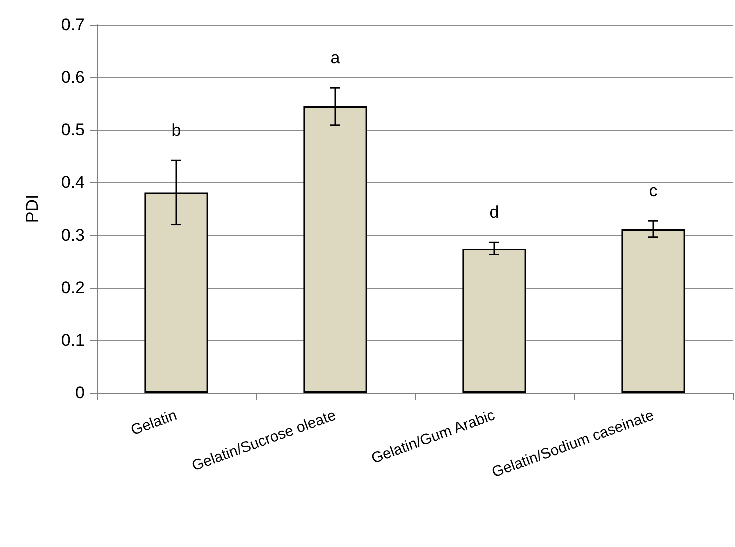 This screenshot has width=735, height=547. What do you see at coordinates (73, 25) in the screenshot?
I see `y-tick-label: 0.7` at bounding box center [73, 25].